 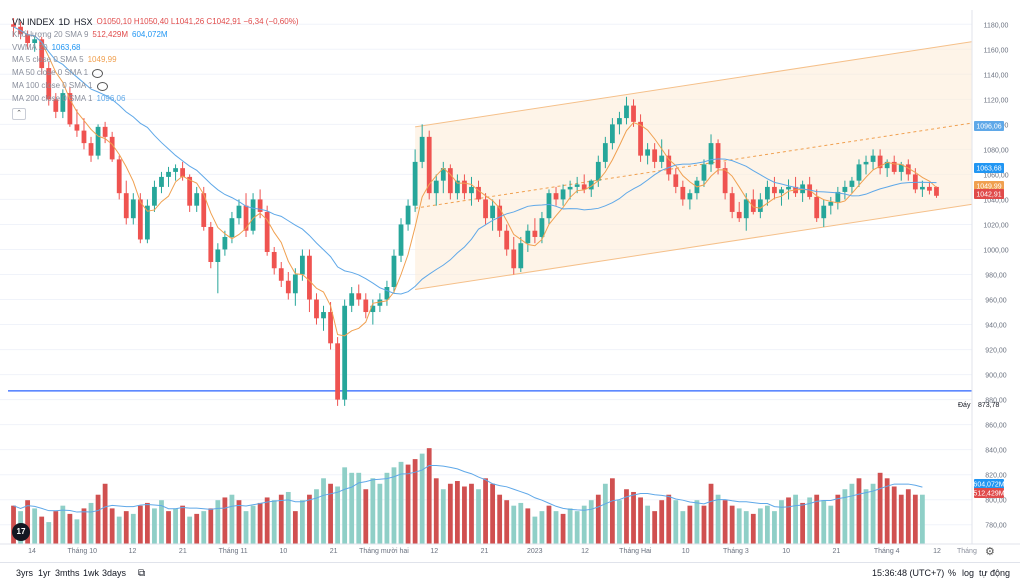 What do you see at coordinates (996, 326) in the screenshot?
I see `price-tick-label: 940,00` at bounding box center [996, 326].